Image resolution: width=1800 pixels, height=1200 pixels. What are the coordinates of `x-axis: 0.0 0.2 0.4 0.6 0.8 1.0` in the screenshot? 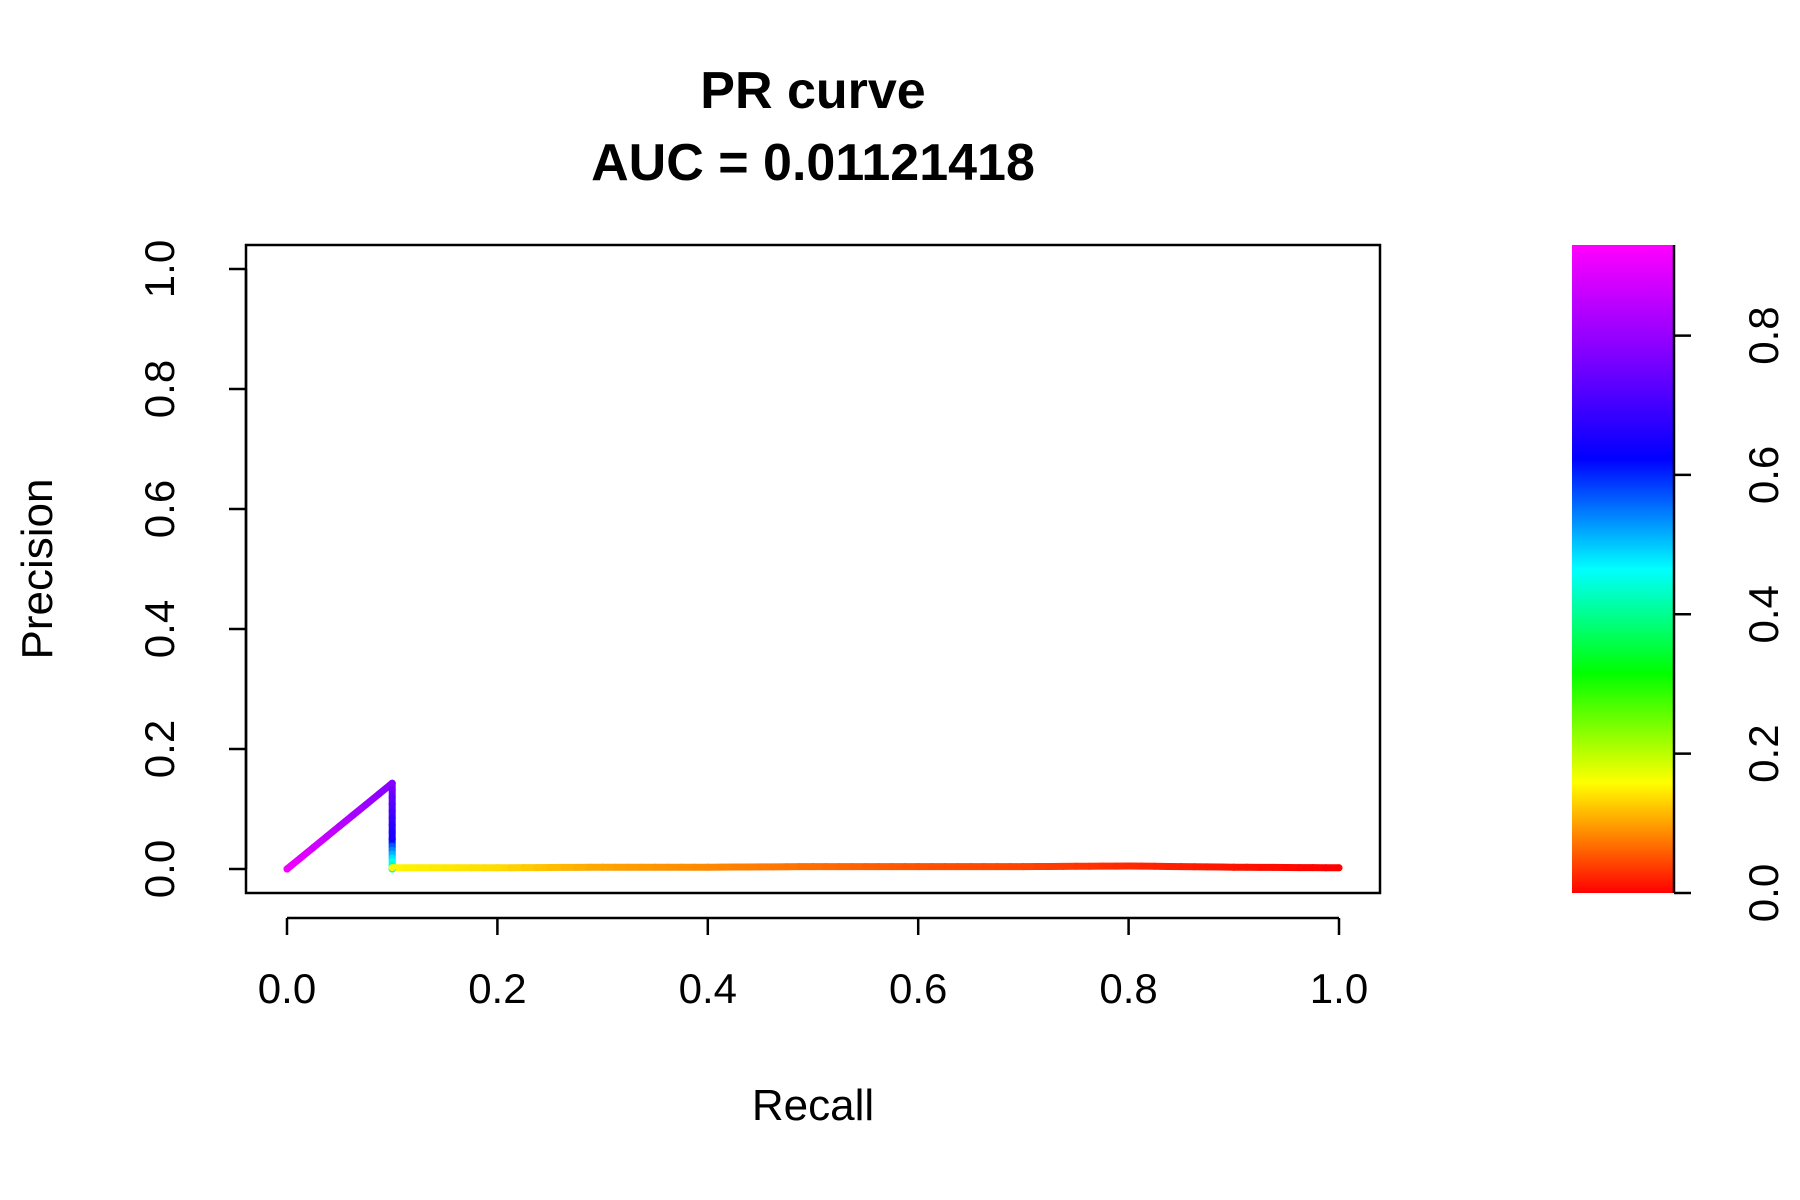 It's located at (813, 964).